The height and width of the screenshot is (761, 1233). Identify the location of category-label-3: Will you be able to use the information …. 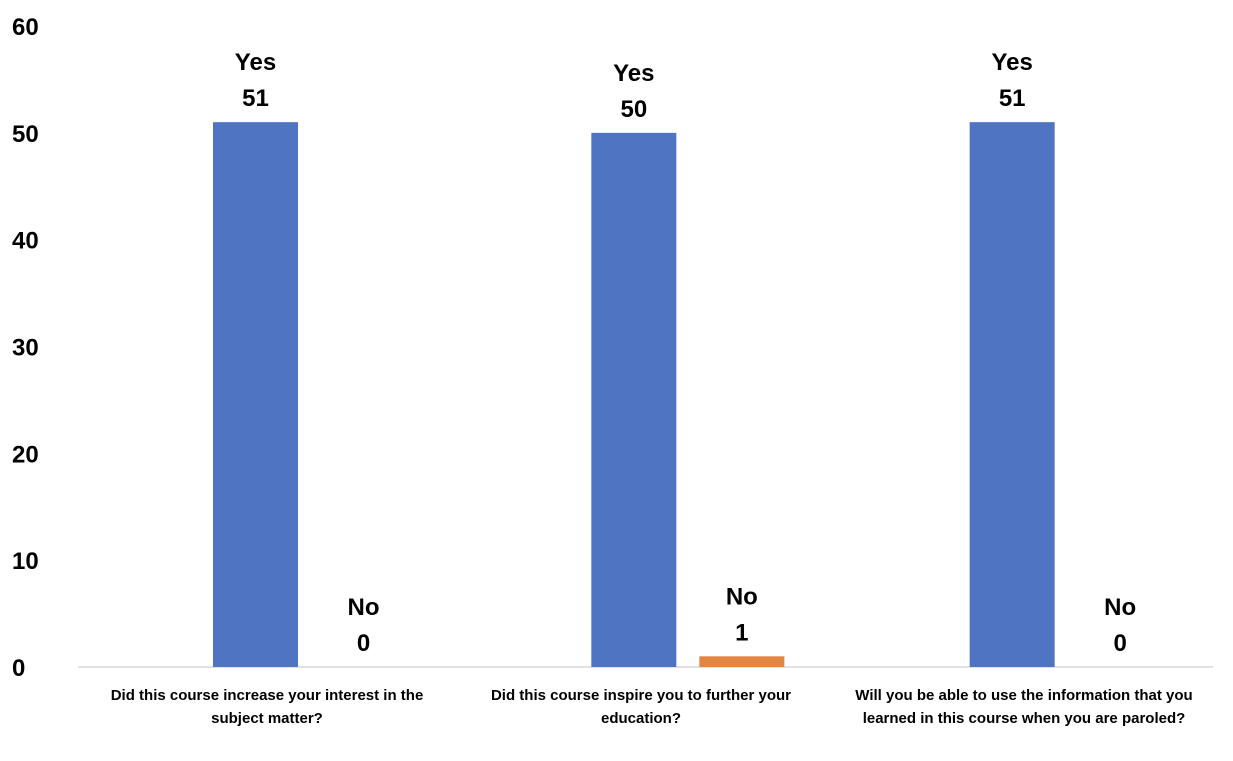
(1024, 707).